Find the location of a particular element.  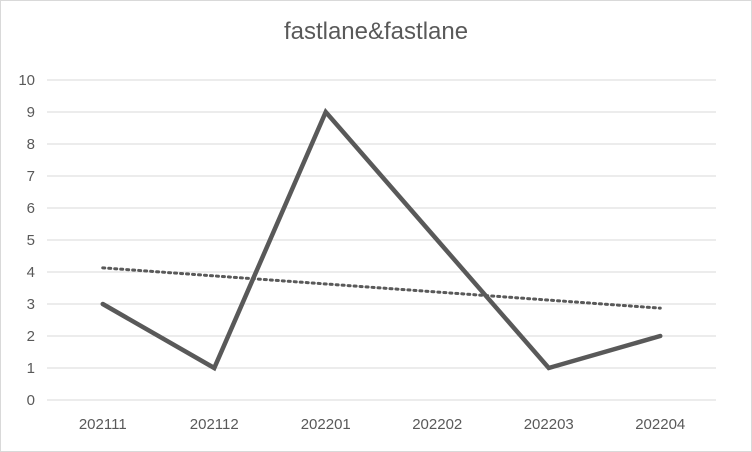

y-tick-label-6: 6 is located at coordinates (31, 208).